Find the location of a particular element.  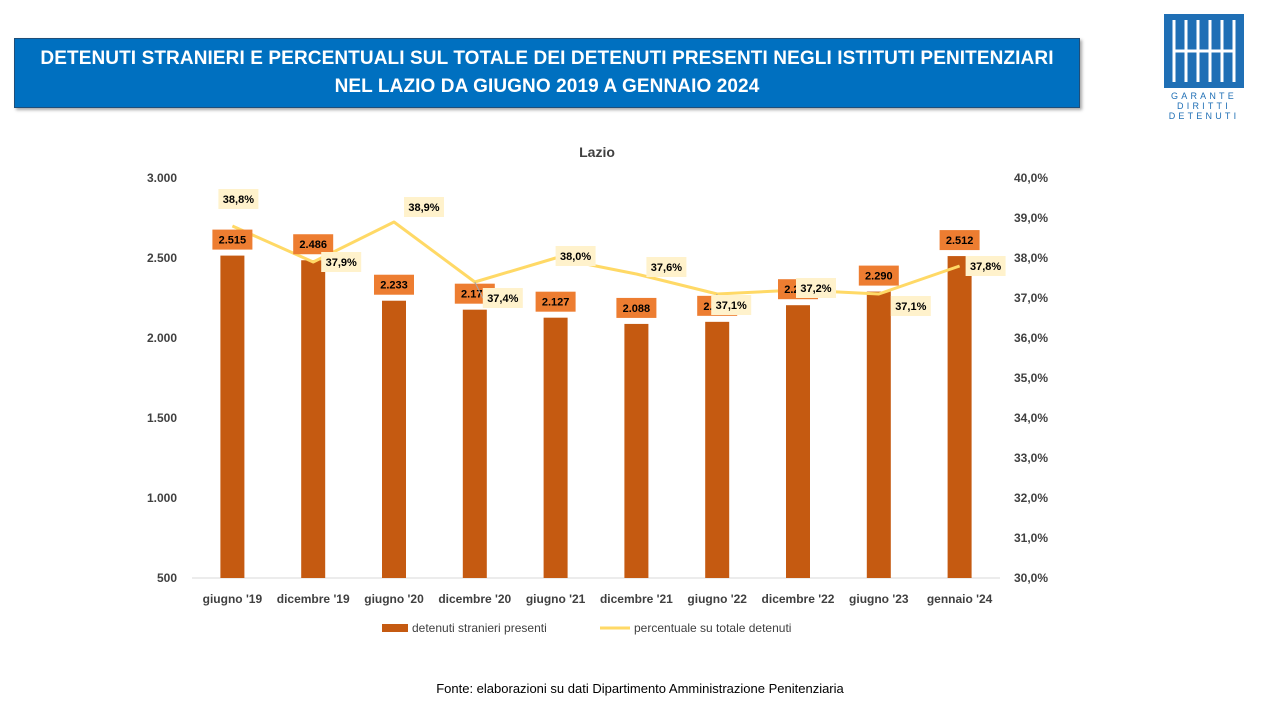

y-right-tick-label: 38,0% is located at coordinates (1031, 258).